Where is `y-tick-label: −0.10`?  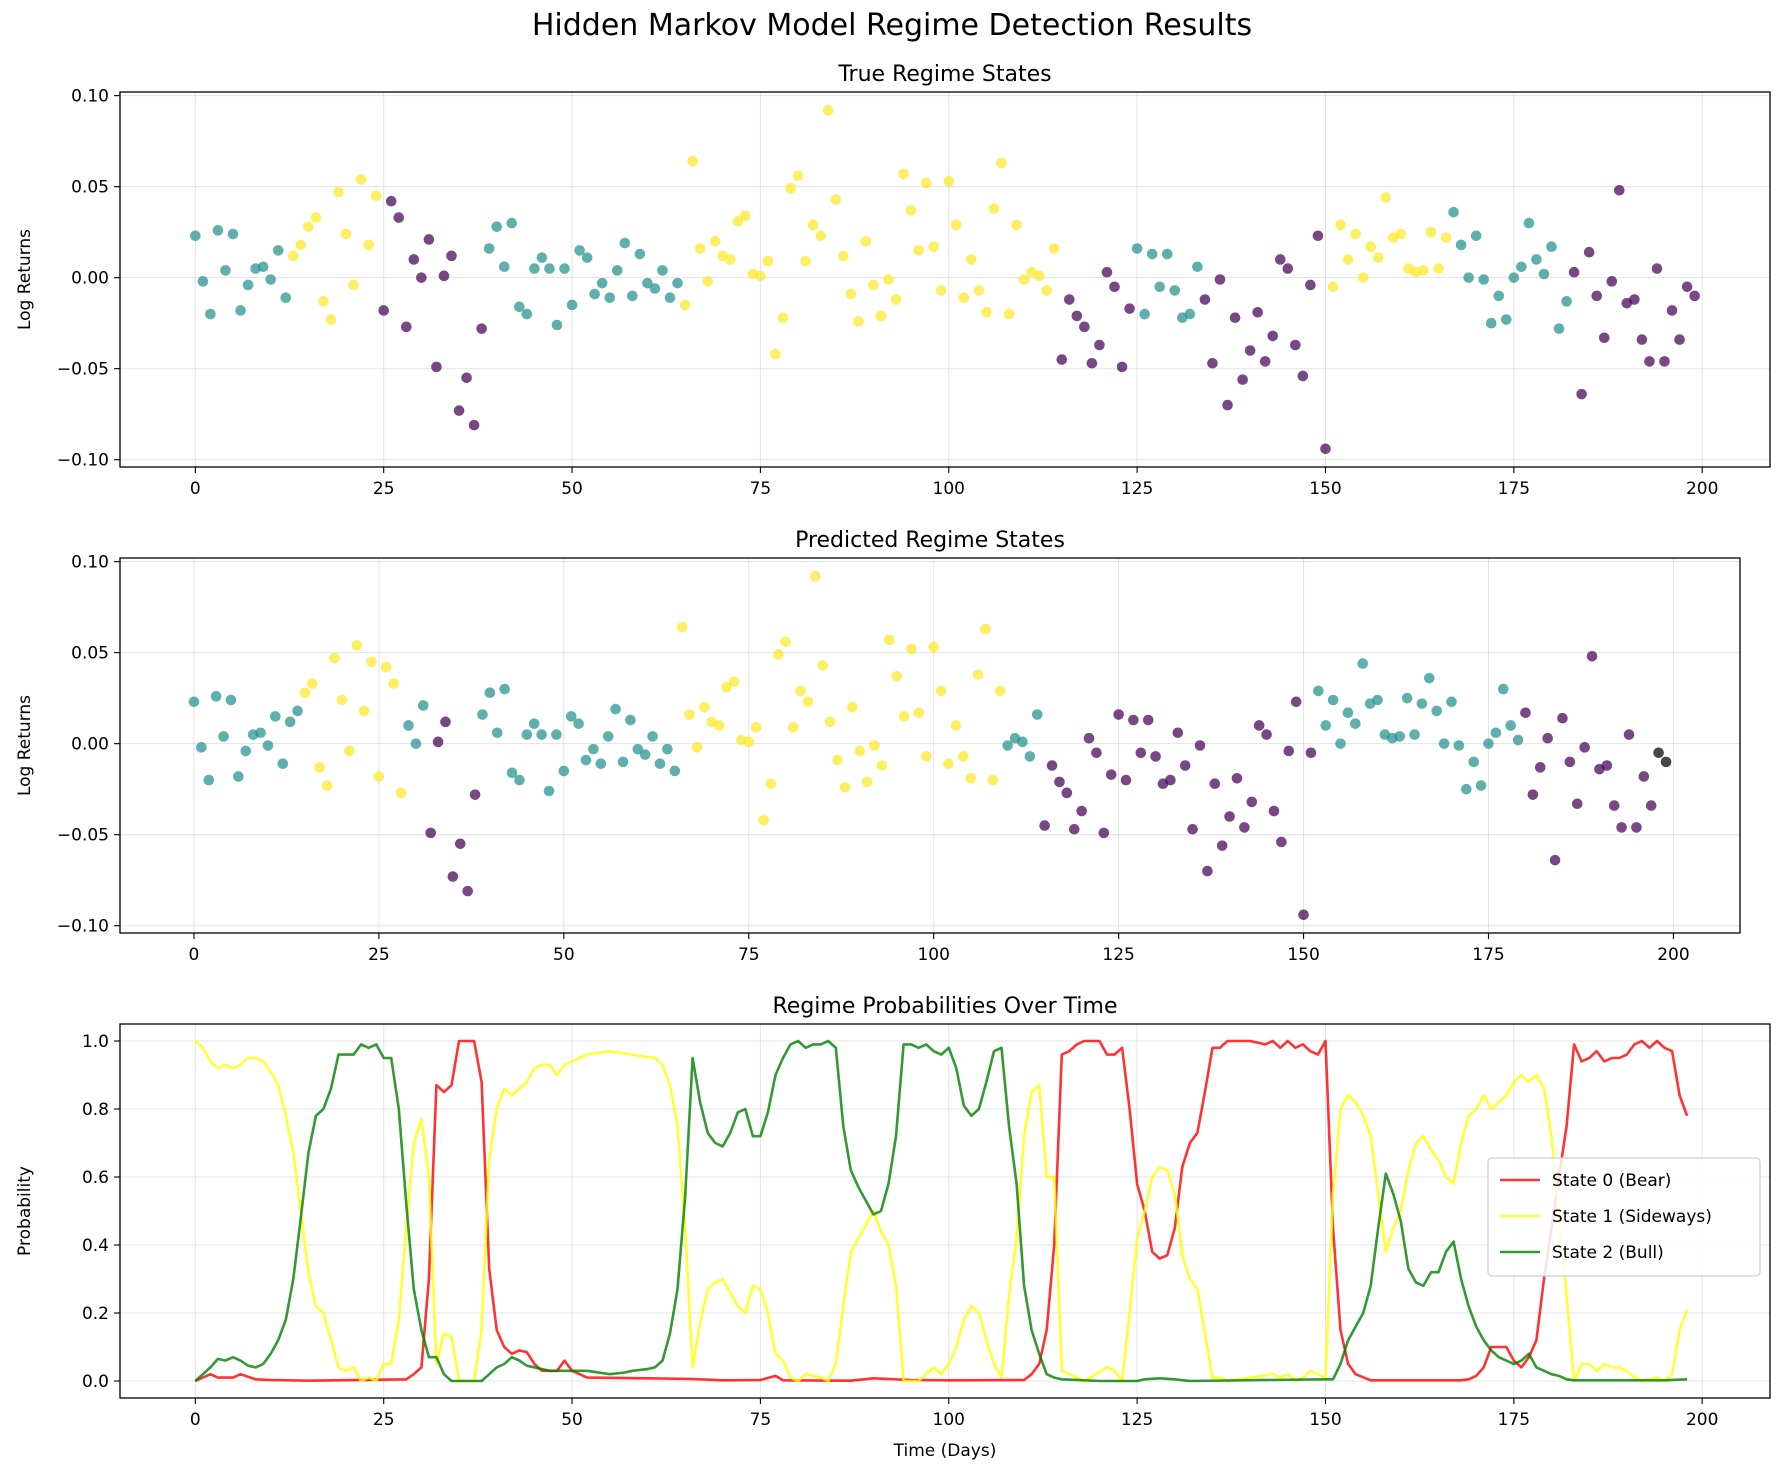
y-tick-label: −0.10 is located at coordinates (83, 461).